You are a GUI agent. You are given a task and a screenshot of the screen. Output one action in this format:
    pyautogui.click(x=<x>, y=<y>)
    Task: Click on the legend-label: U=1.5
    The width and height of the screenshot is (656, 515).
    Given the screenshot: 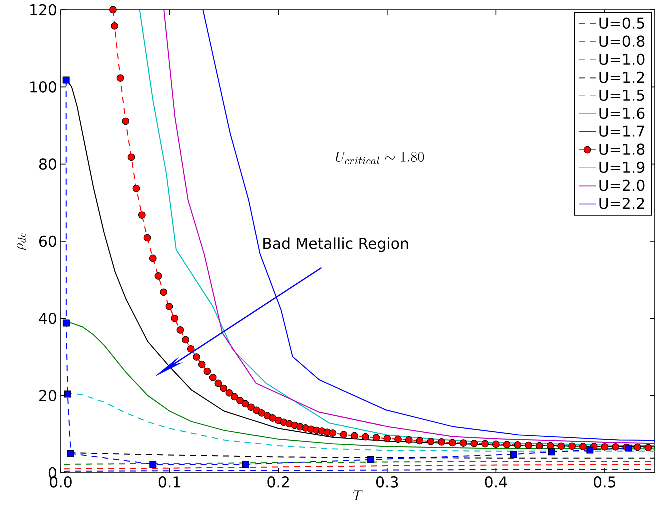 What is the action you would take?
    pyautogui.click(x=622, y=96)
    